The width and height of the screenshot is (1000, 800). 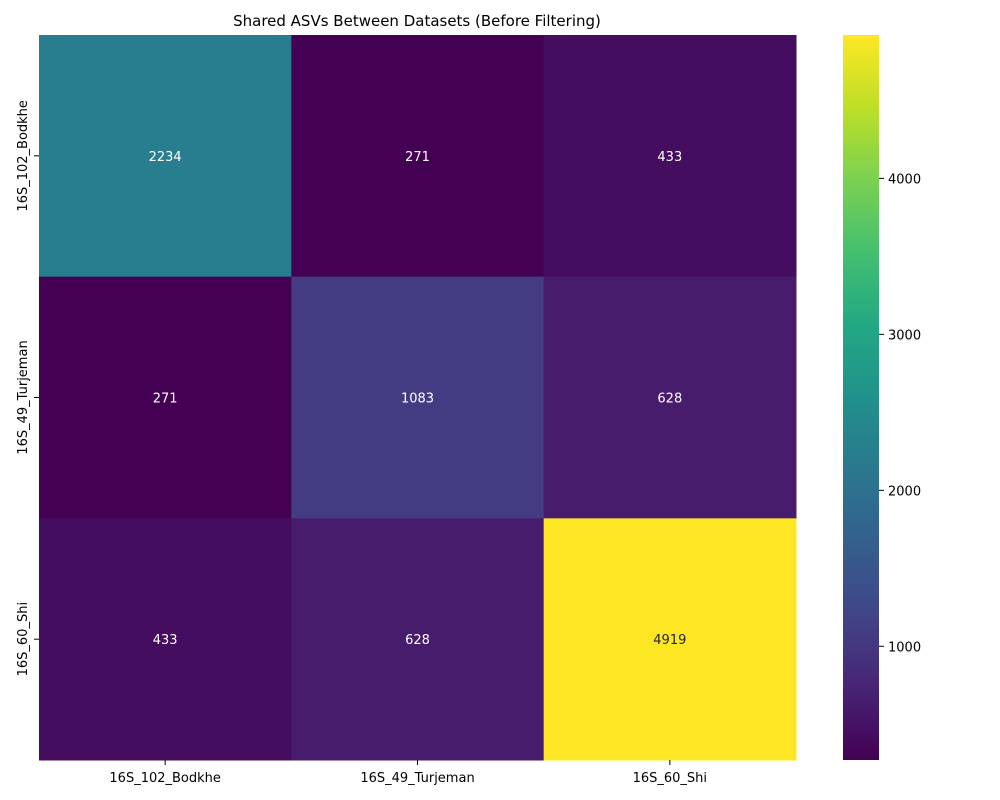 I want to click on y-tick-label: 16S_60_Shi, so click(x=23, y=639).